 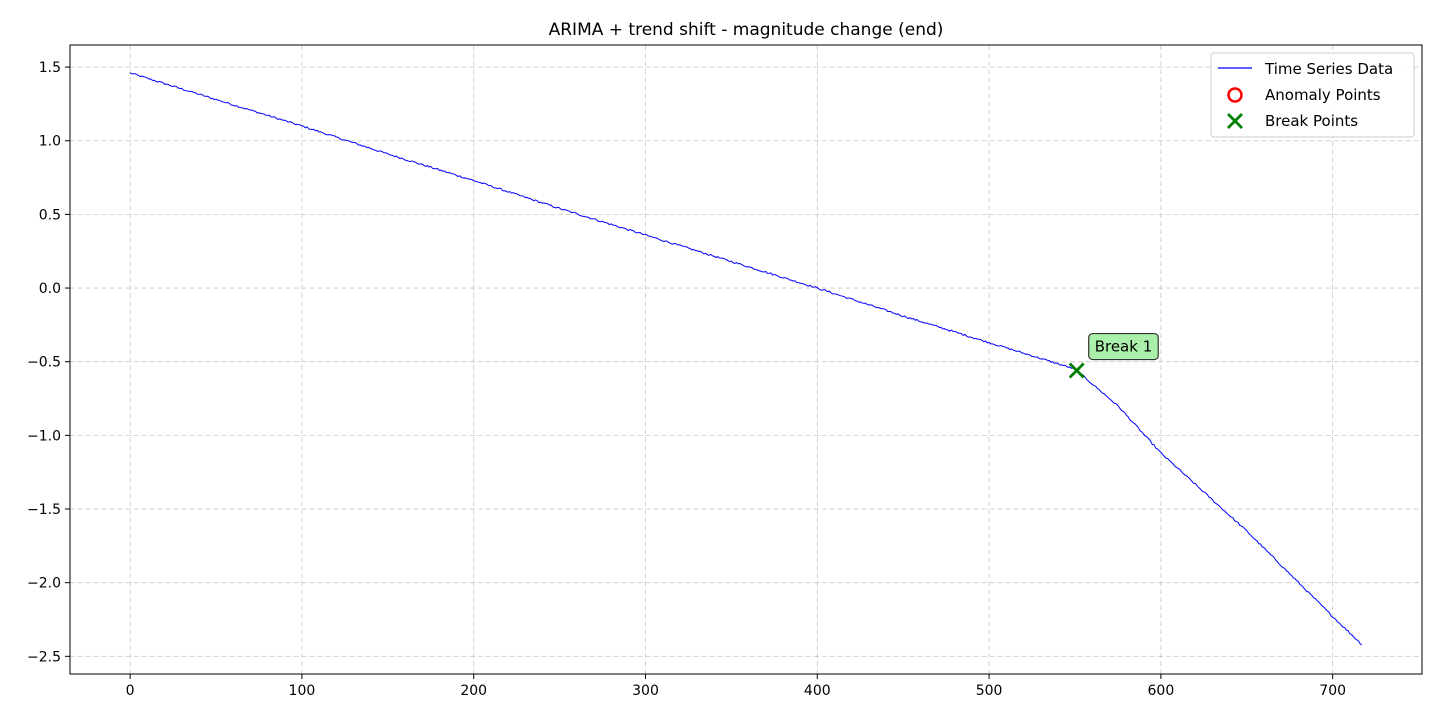 I want to click on x-tick-label: 300, so click(x=645, y=691).